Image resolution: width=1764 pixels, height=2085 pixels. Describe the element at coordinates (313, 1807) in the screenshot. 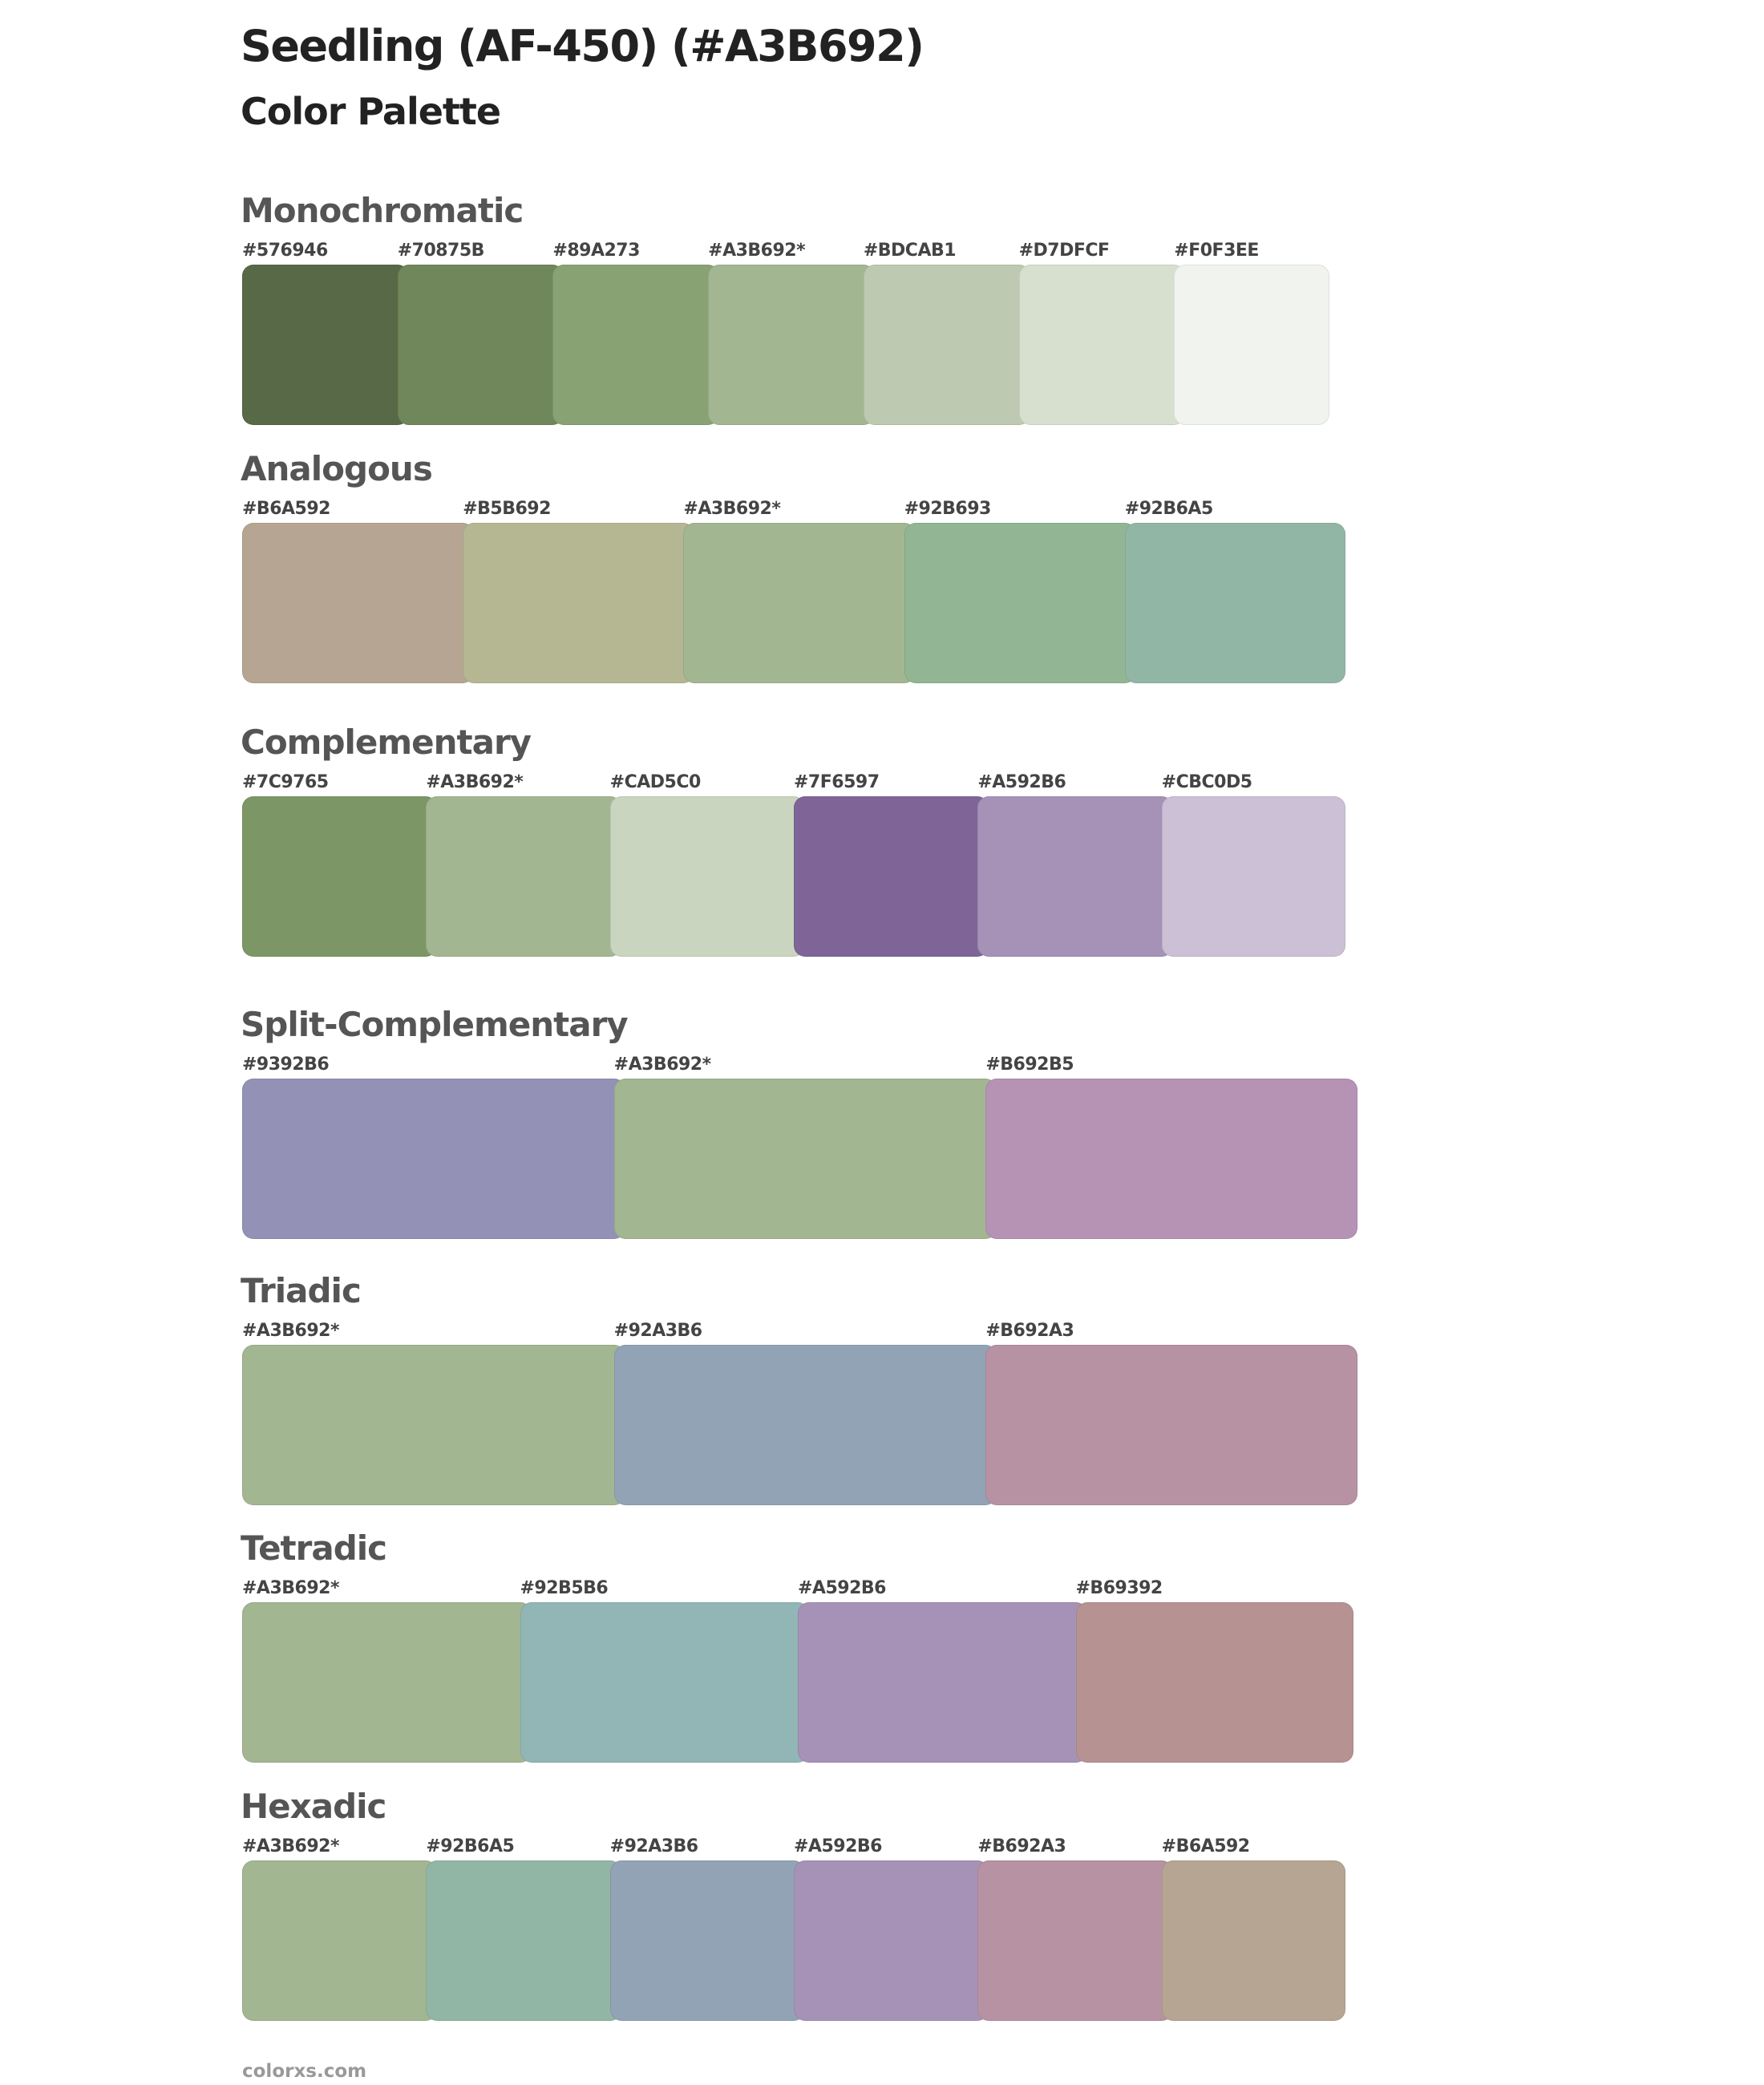

I see `section-heading-hexadic: Hexadic` at that location.